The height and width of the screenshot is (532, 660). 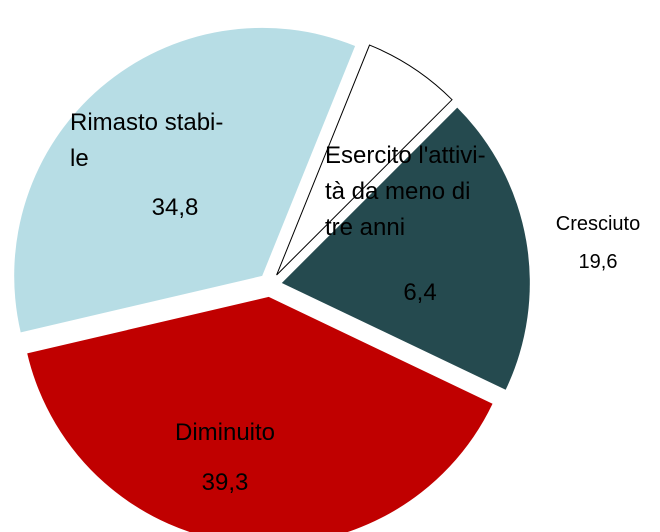 I want to click on value-label: 39,3, so click(x=225, y=482).